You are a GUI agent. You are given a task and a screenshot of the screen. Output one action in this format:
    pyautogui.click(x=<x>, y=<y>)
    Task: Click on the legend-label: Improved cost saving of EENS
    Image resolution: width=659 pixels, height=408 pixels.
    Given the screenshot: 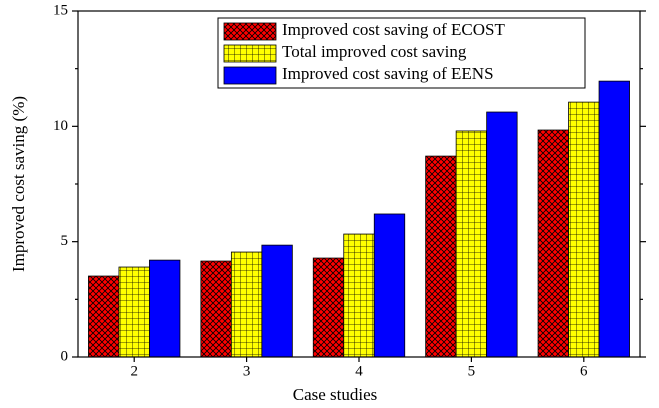 What is the action you would take?
    pyautogui.click(x=388, y=73)
    